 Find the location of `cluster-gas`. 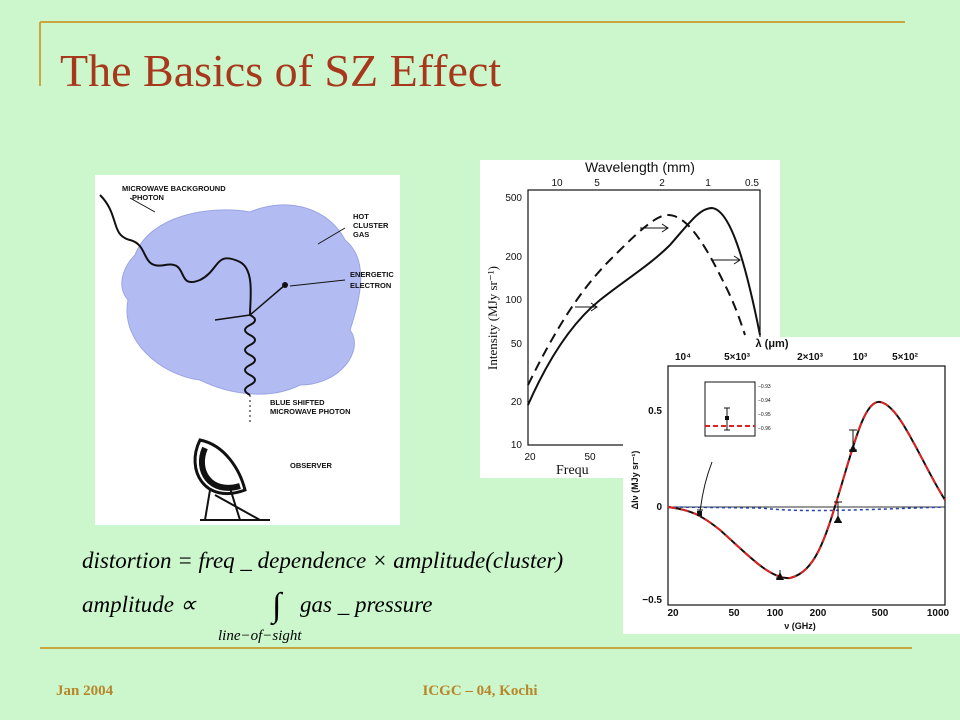

cluster-gas is located at coordinates (241, 299).